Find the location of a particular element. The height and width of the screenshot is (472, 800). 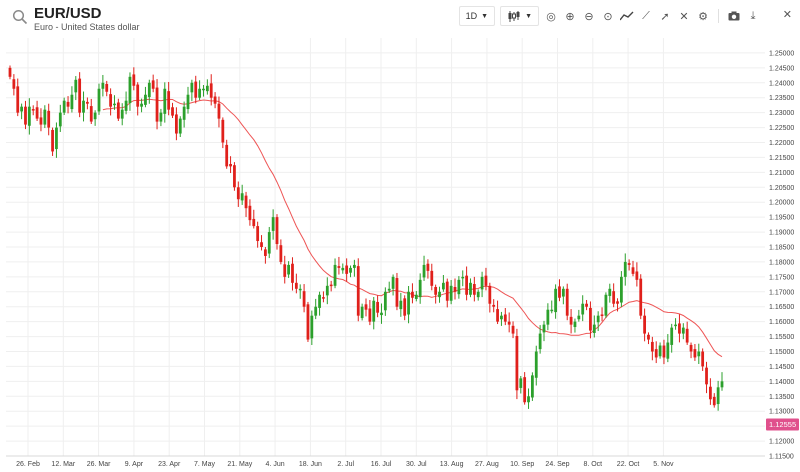

date-tick-label: 10. Sep is located at coordinates (522, 464).